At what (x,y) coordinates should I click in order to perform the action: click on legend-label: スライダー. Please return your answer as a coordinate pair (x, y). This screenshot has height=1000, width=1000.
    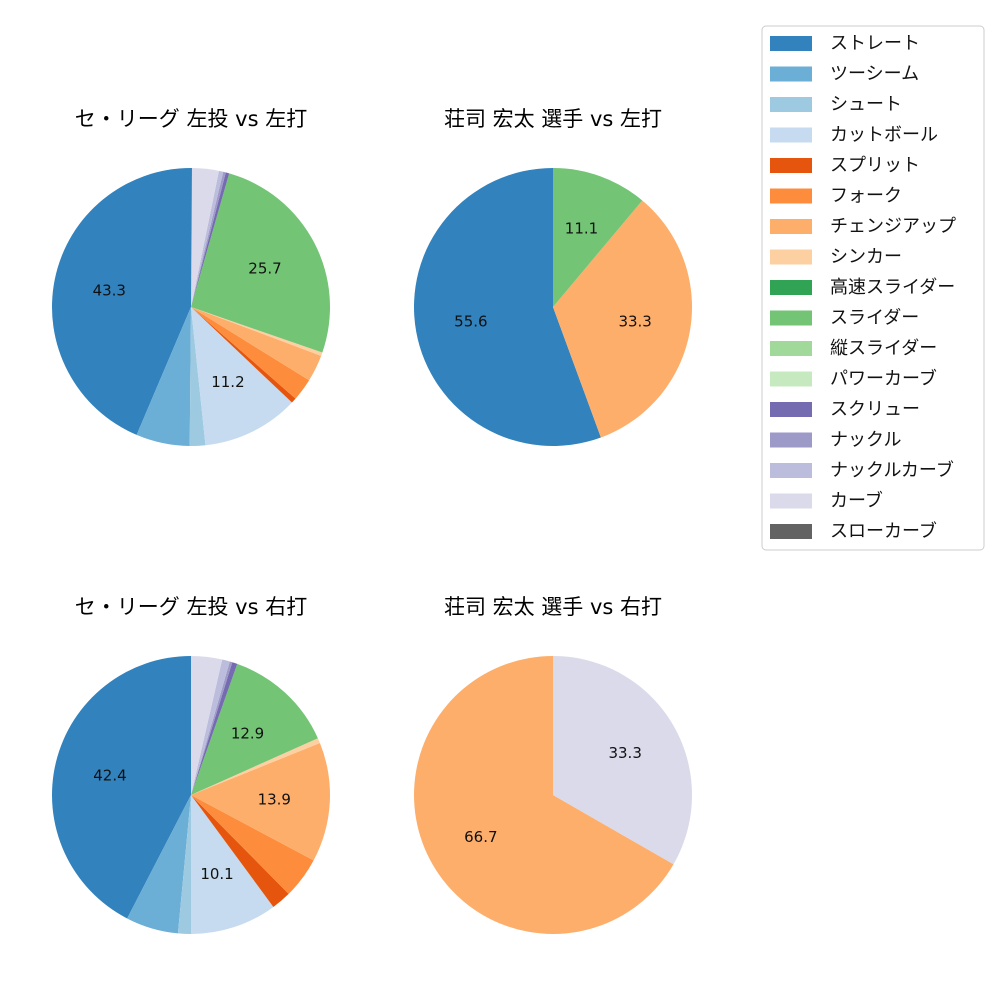
    Looking at the image, I should click on (874, 318).